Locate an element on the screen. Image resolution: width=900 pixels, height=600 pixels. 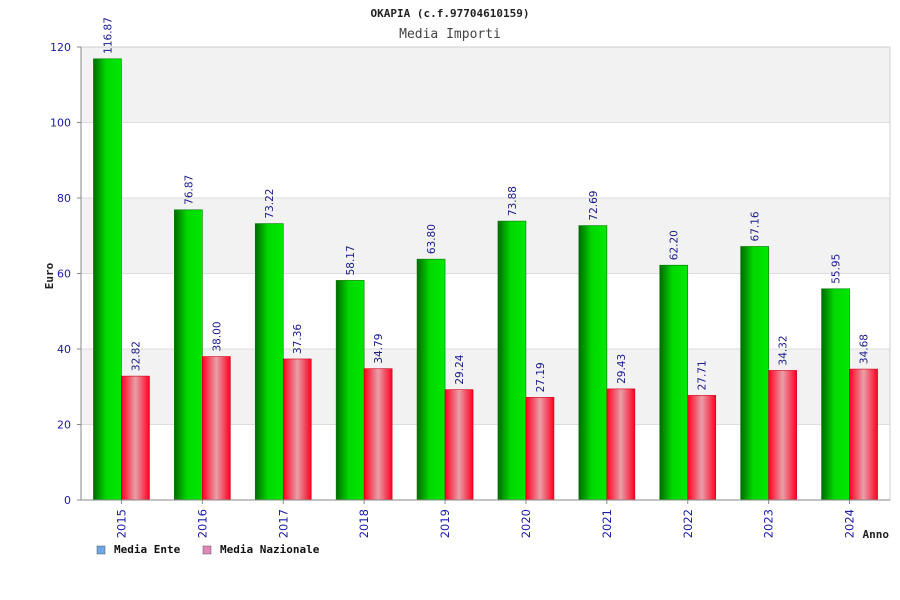
legend: Media Ente Media Nazionale is located at coordinates (208, 549).